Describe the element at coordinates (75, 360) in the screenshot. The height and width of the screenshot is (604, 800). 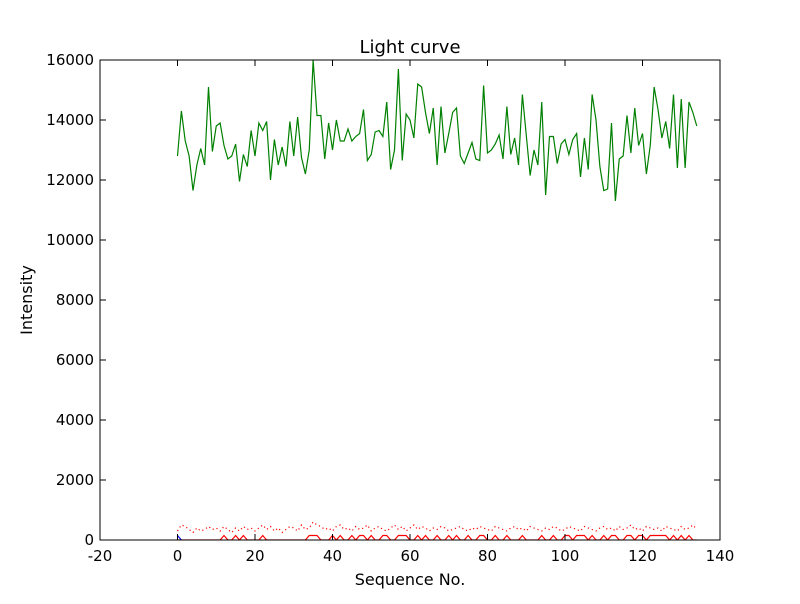
I see `y-tick-label: 6000` at that location.